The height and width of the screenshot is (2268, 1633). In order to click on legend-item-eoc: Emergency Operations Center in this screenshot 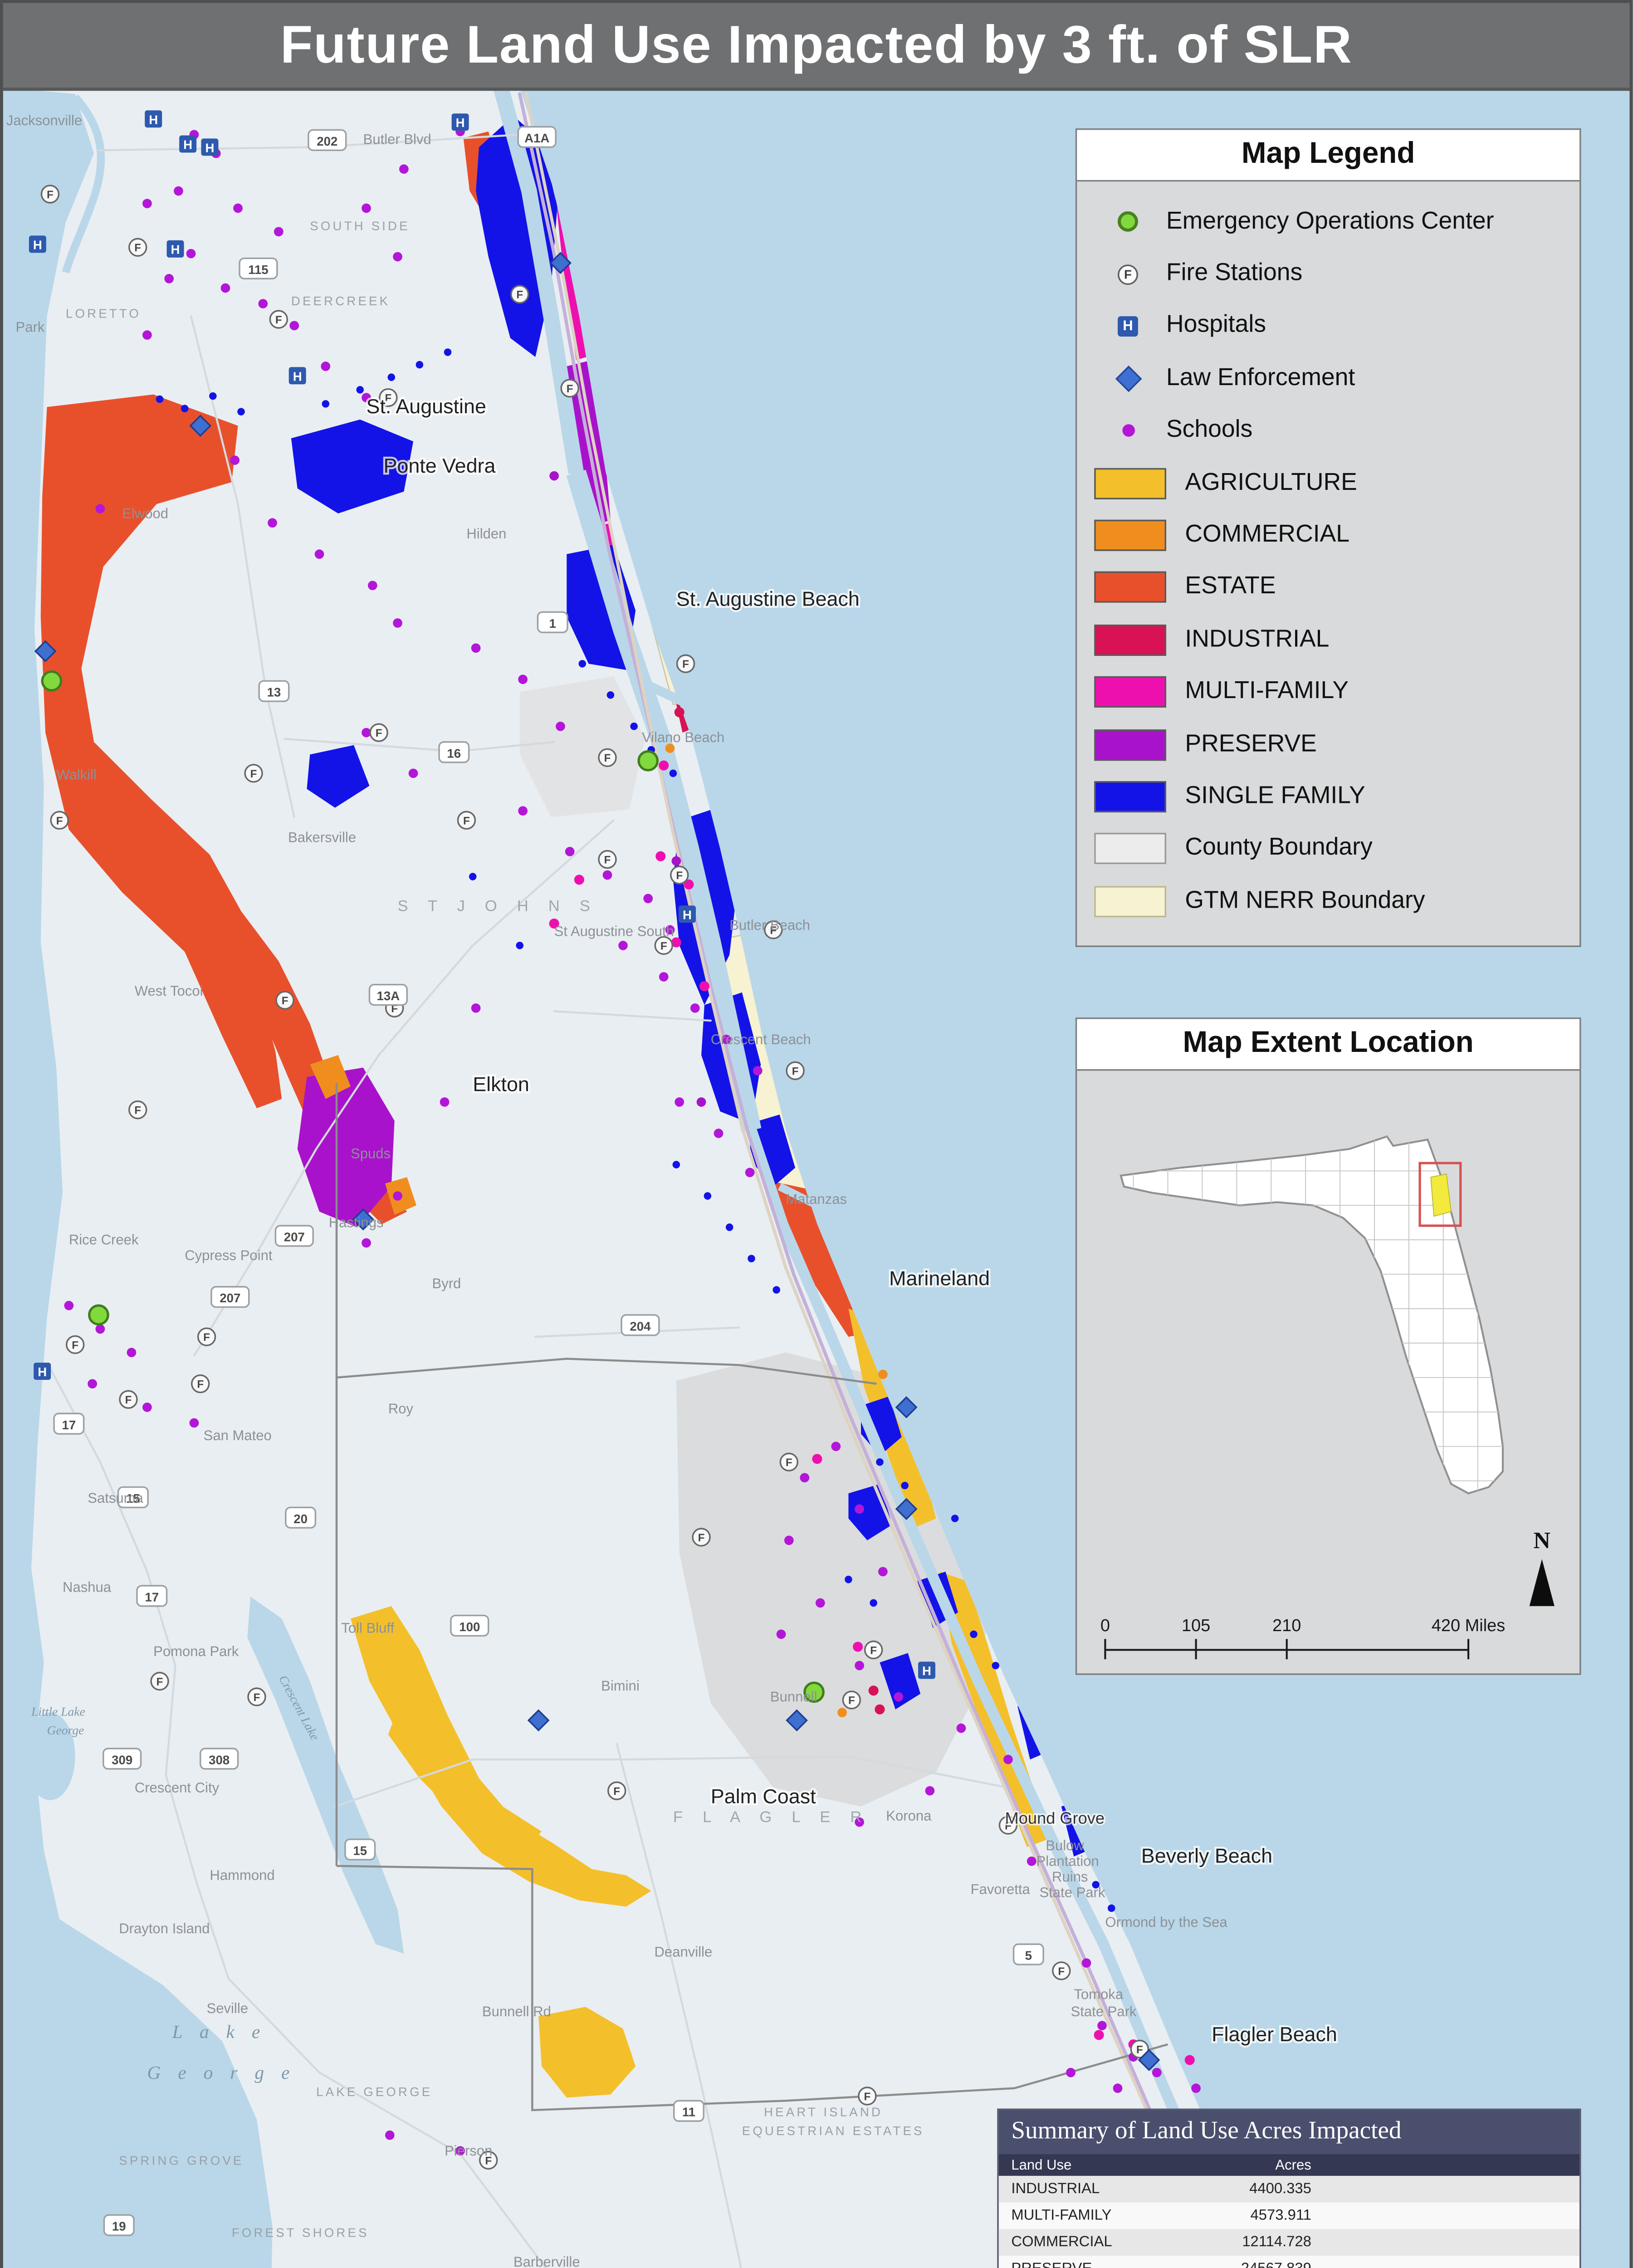, I will do `click(1328, 222)`.